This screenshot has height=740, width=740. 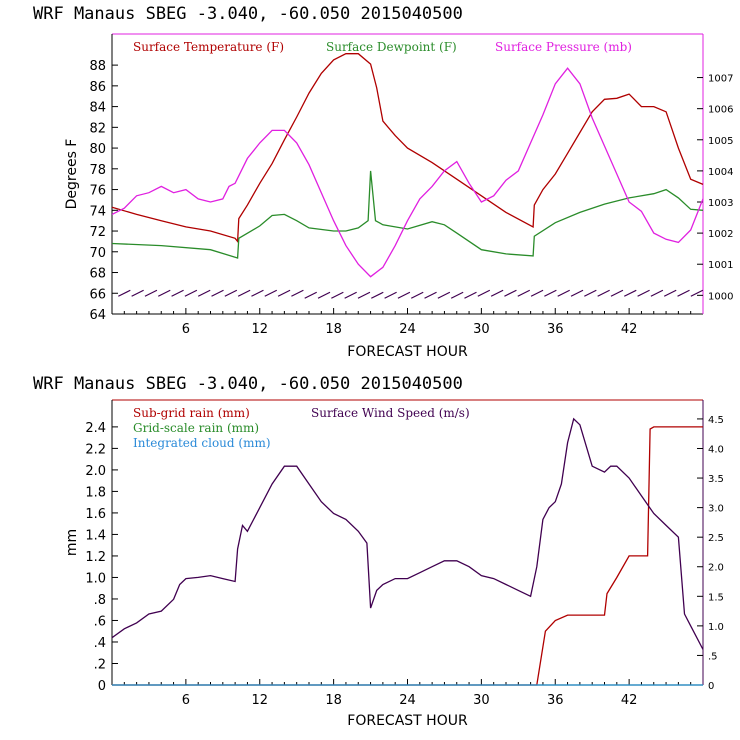 I want to click on y-tick-label: 2.4, so click(x=95, y=428).